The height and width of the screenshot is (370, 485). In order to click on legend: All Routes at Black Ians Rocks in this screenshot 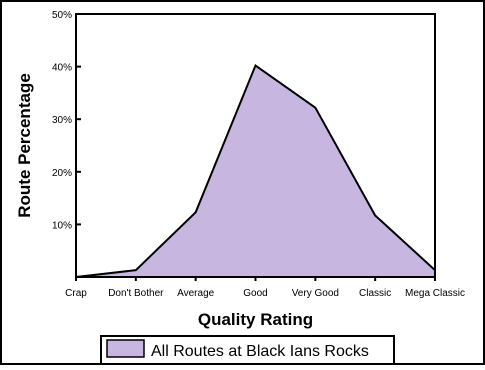, I will do `click(247, 350)`.